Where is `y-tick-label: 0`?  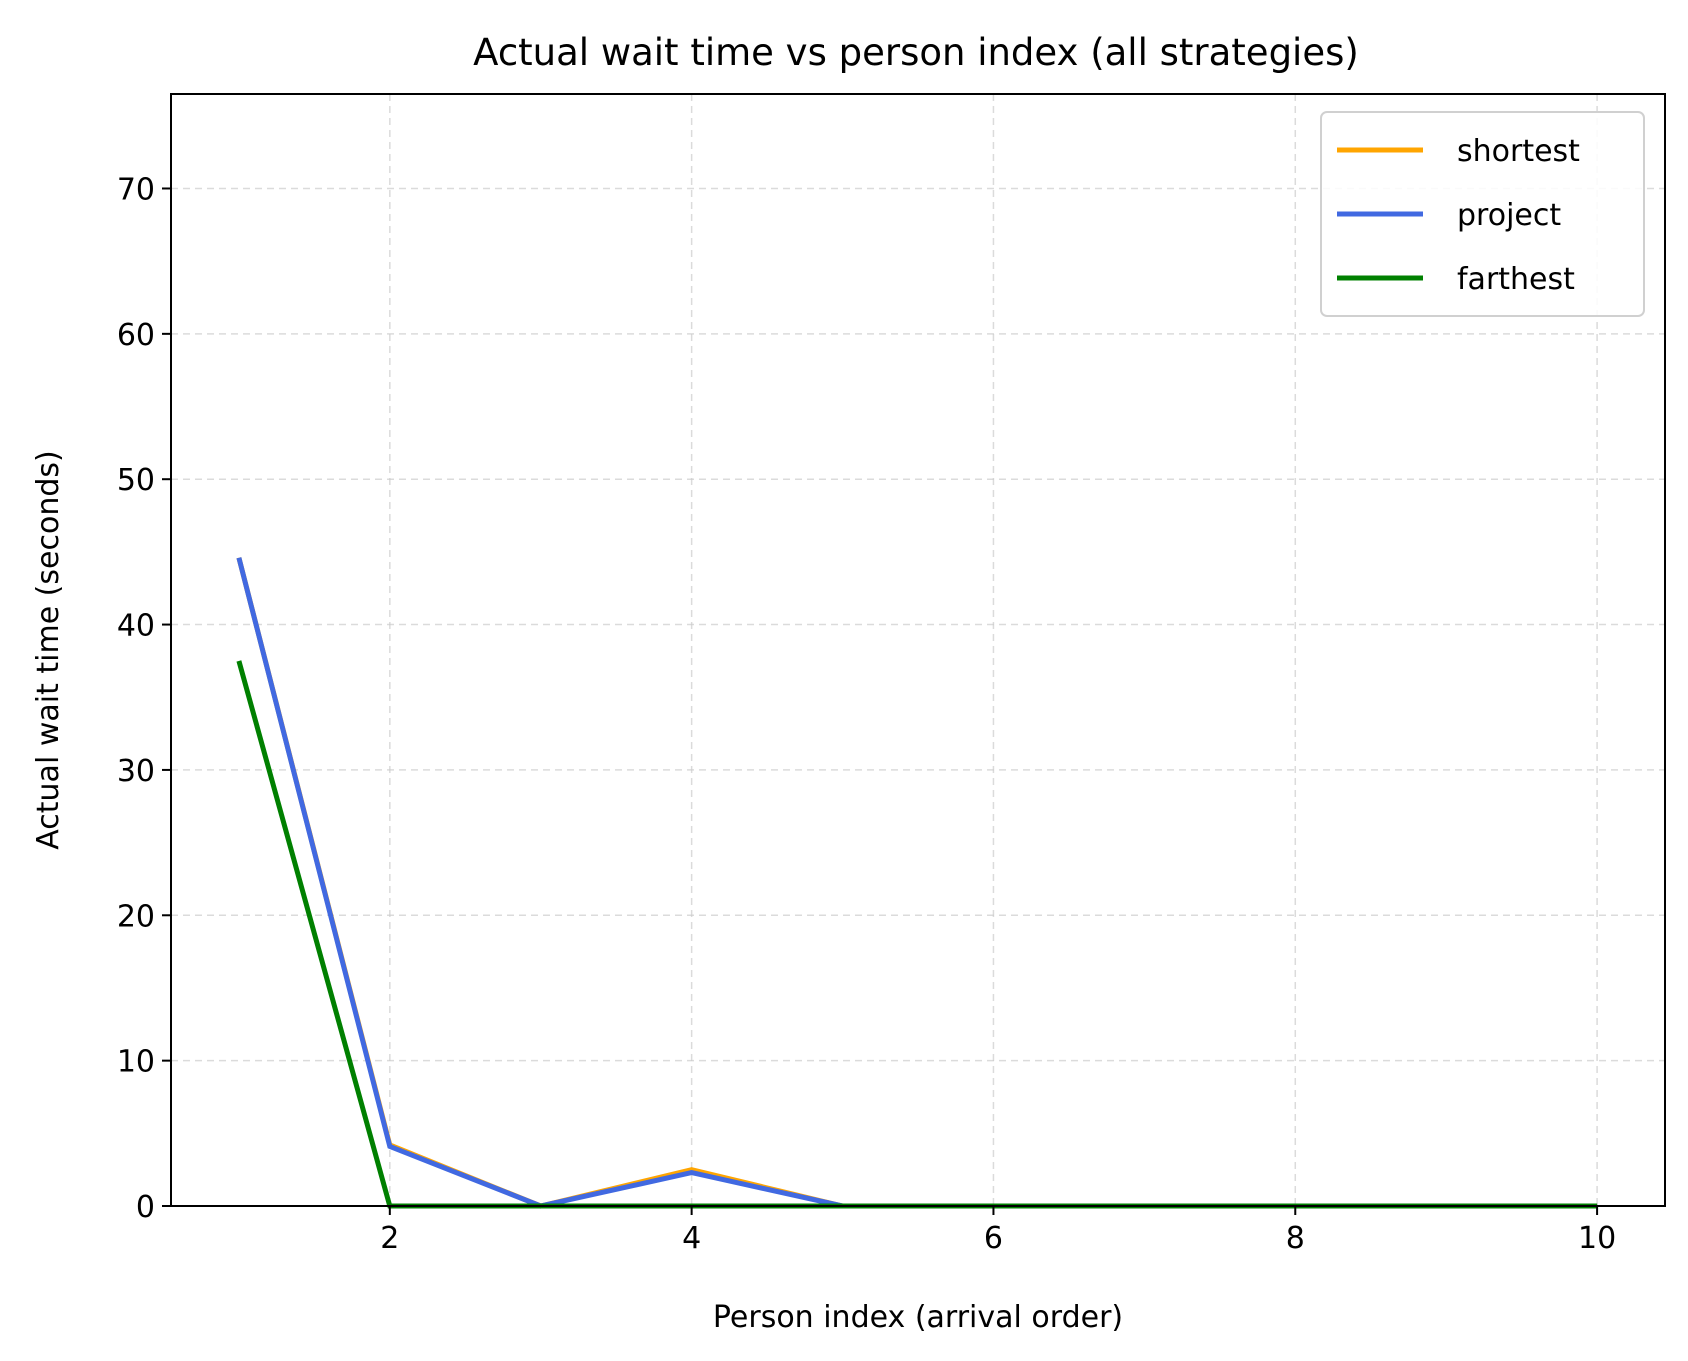
y-tick-label: 0 is located at coordinates (145, 1207).